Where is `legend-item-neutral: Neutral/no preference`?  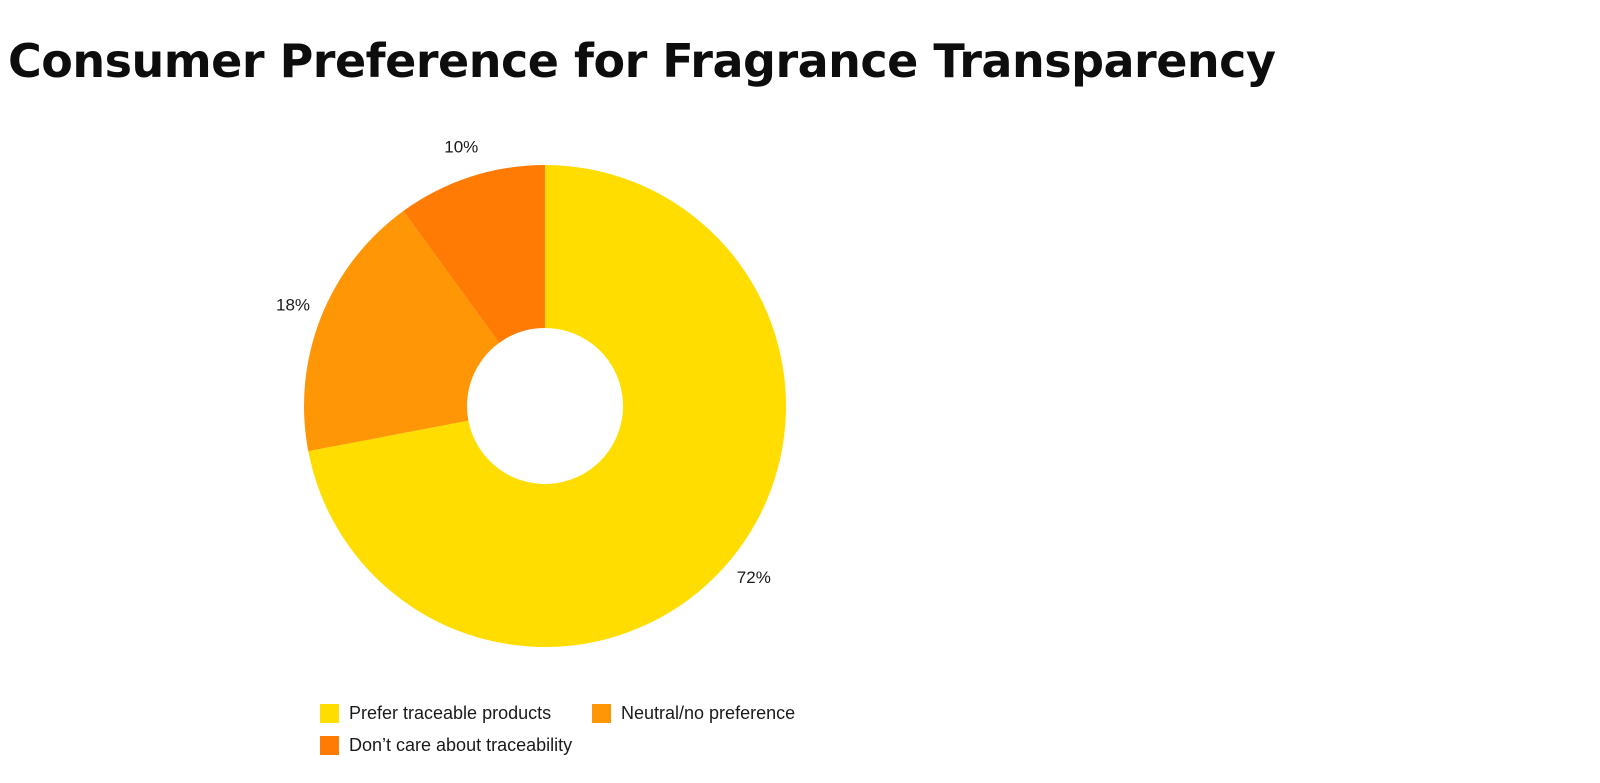 legend-item-neutral: Neutral/no preference is located at coordinates (716, 713).